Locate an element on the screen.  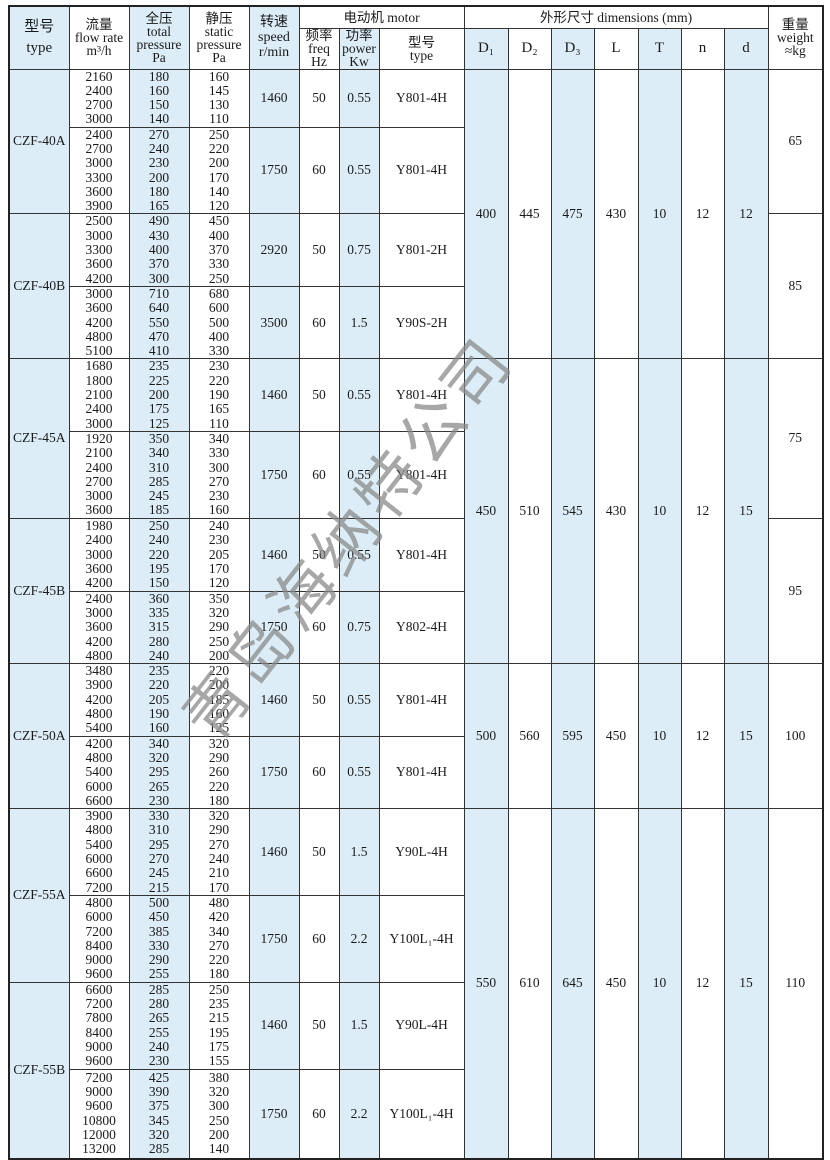
cell-value: 1980 is located at coordinates (99, 525).